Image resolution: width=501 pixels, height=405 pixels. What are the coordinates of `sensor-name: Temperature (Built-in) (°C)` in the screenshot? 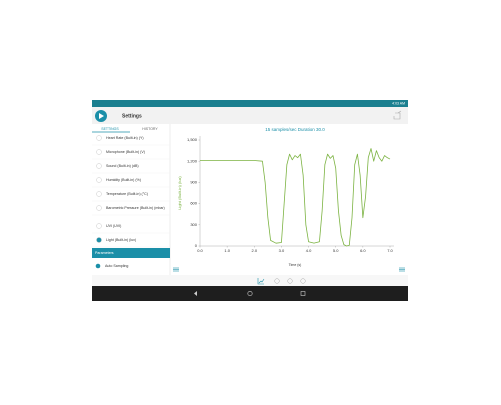 It's located at (127, 194).